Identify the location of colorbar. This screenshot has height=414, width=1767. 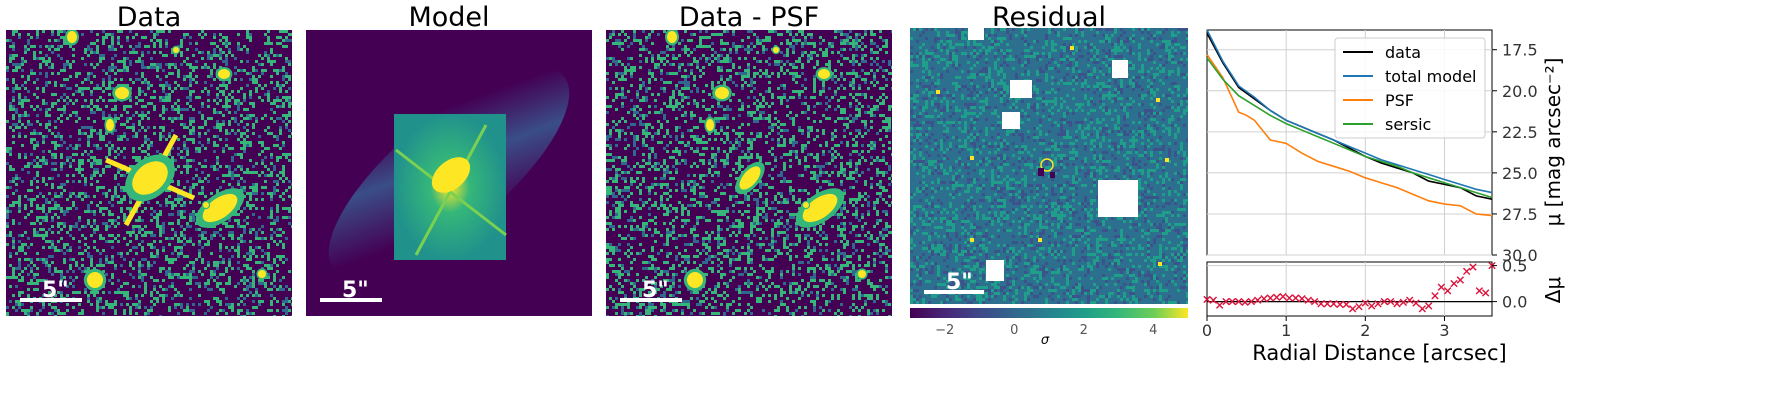
(1049, 313).